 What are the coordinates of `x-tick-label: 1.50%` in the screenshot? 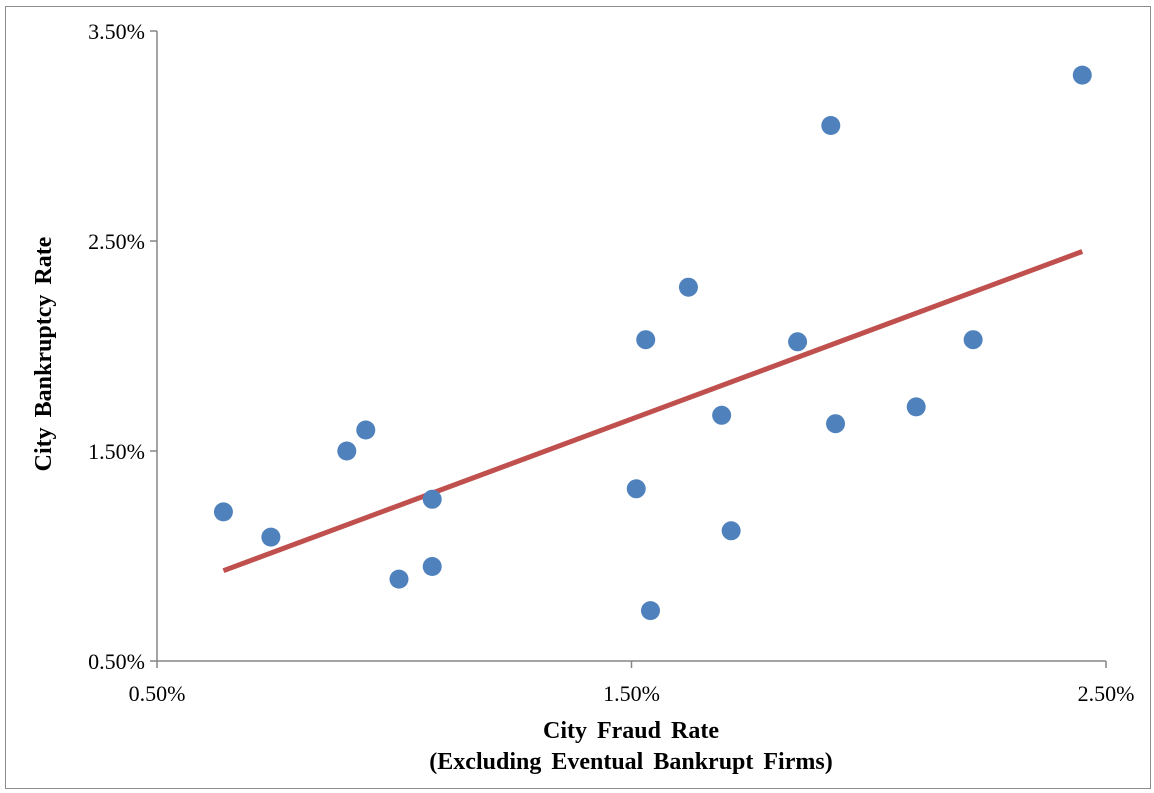 It's located at (631, 693).